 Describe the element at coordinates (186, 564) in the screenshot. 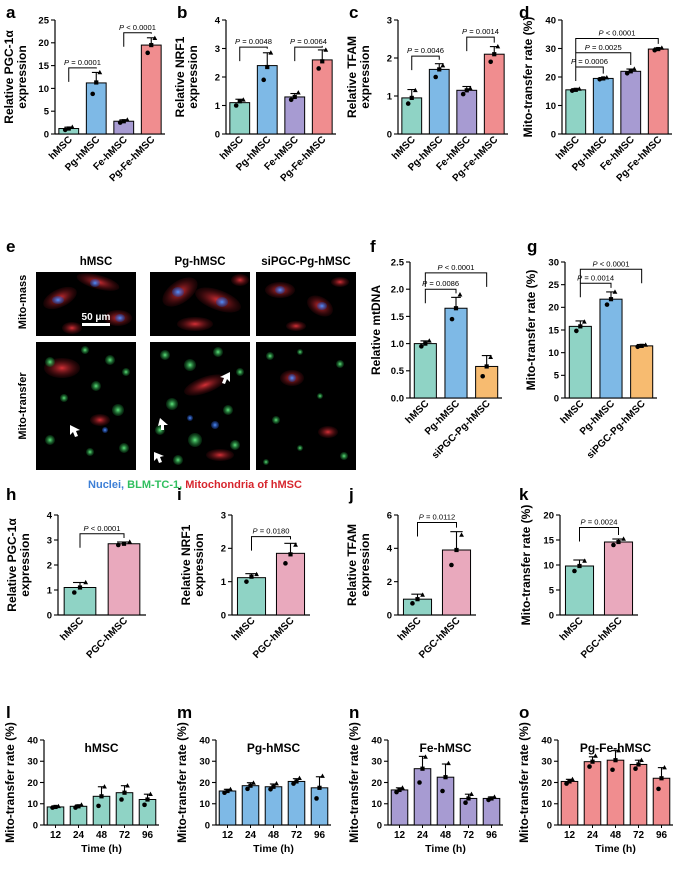

I see `y-axis-label: Relative NRF1` at that location.